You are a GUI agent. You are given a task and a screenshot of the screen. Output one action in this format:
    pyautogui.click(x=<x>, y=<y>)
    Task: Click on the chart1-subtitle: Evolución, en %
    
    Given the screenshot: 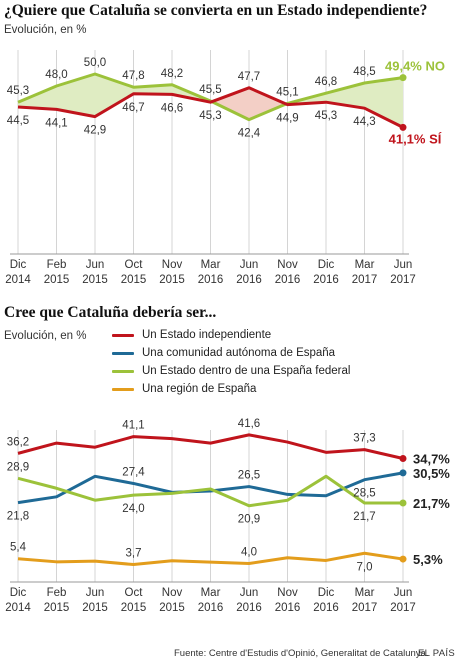 What is the action you would take?
    pyautogui.click(x=45, y=30)
    